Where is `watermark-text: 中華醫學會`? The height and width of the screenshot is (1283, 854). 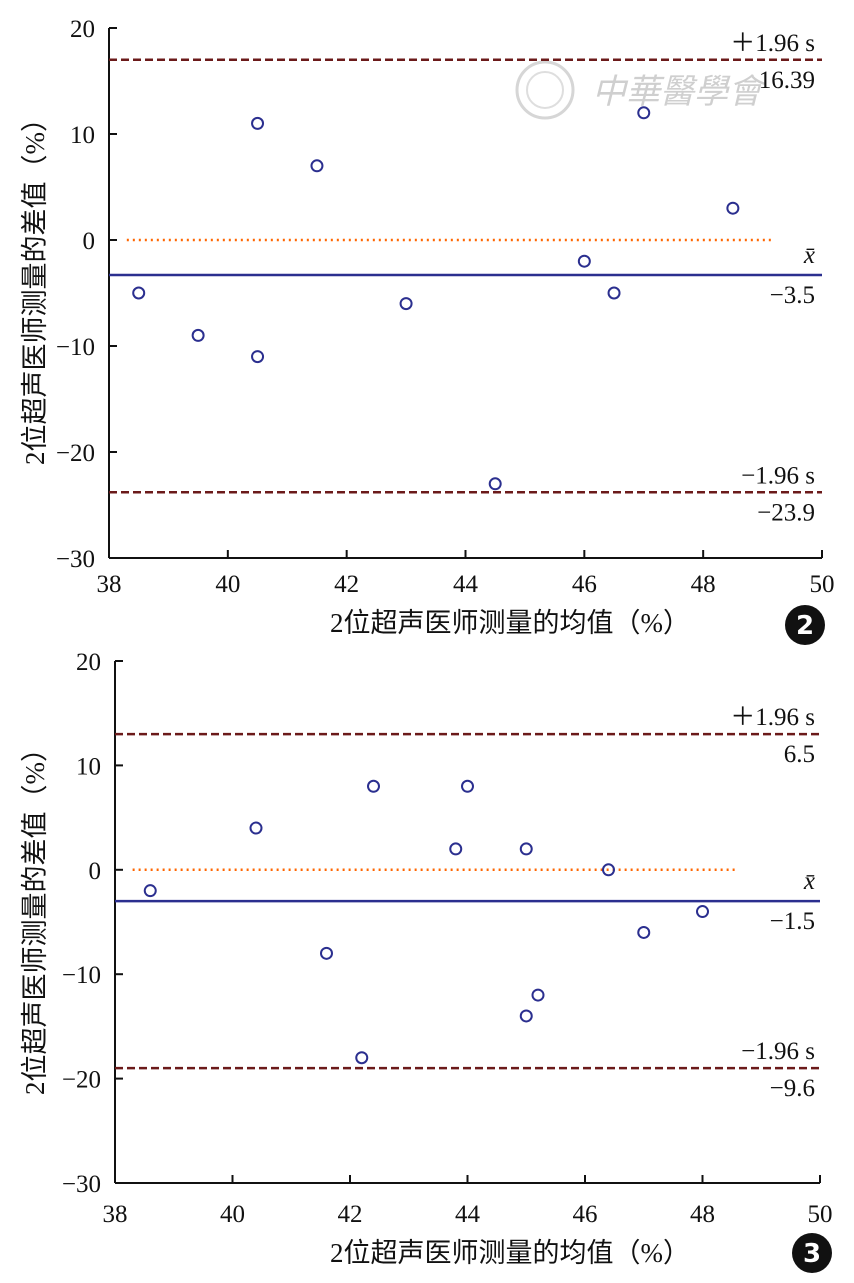 watermark-text: 中華醫學會 is located at coordinates (679, 92).